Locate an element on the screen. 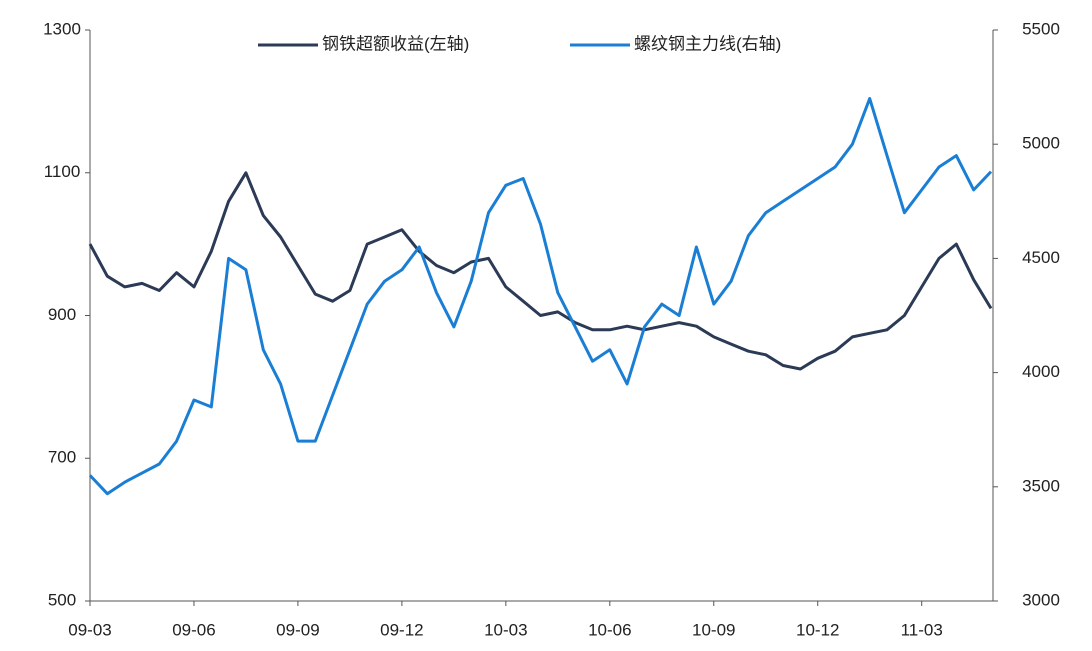  y-tick-label: 700 is located at coordinates (62, 457).